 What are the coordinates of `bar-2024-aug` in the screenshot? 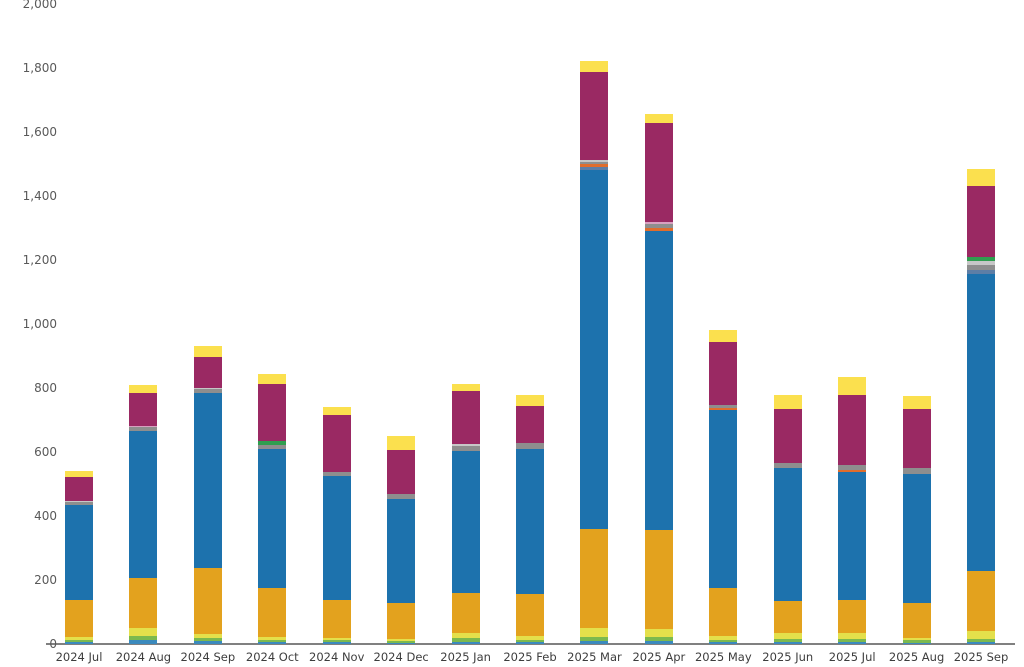 It's located at (143, 514).